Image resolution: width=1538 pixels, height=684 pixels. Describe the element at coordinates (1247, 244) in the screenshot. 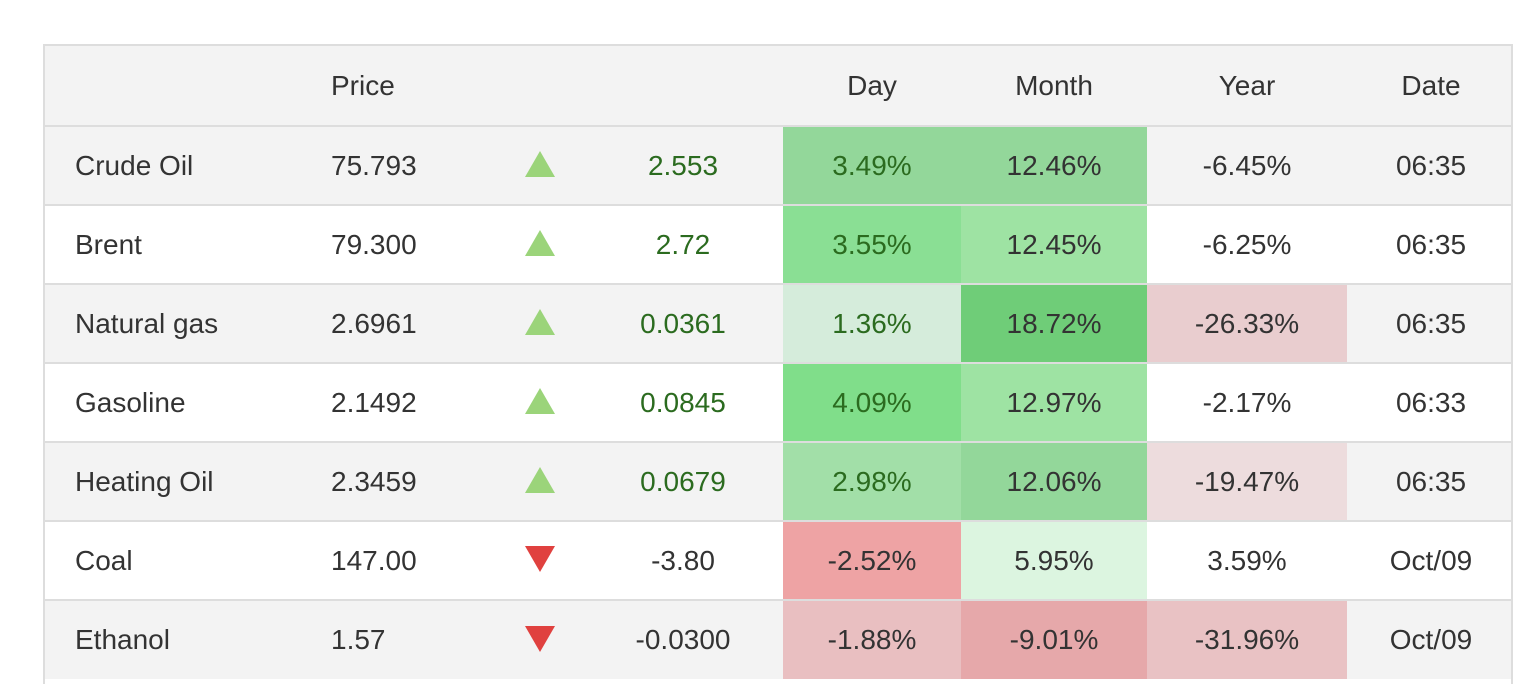

I see `year-change-cell: -6.25%` at that location.